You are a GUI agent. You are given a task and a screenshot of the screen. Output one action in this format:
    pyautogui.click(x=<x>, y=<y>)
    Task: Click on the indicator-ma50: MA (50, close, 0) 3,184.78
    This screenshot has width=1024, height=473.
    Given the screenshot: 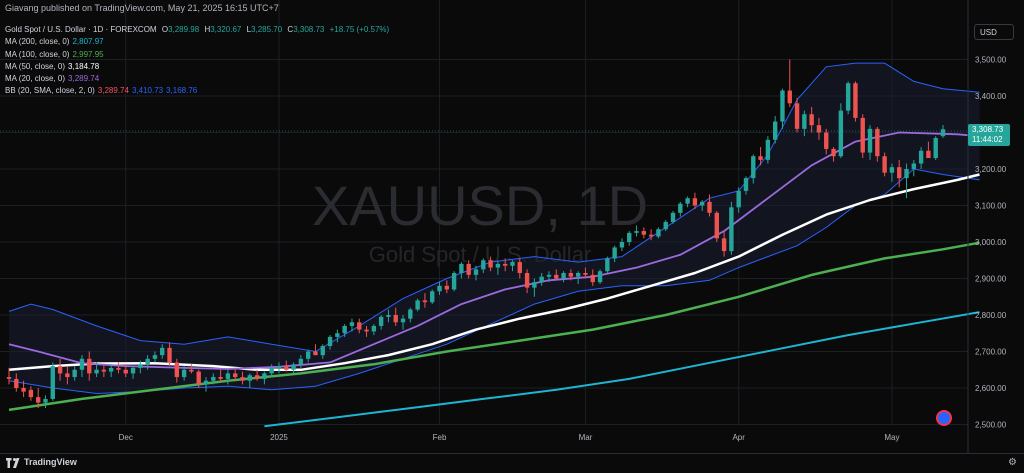 What is the action you would take?
    pyautogui.click(x=52, y=66)
    